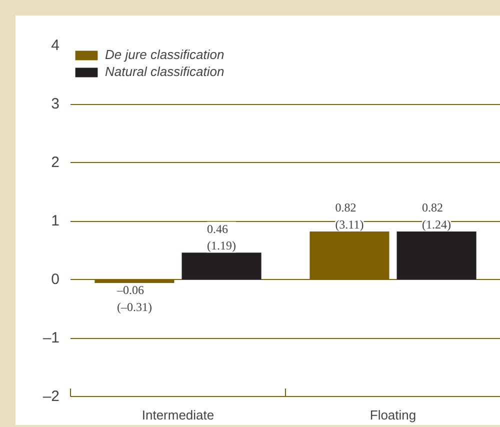 Image resolution: width=500 pixels, height=427 pixels. I want to click on x-tick-label: Floating, so click(393, 415).